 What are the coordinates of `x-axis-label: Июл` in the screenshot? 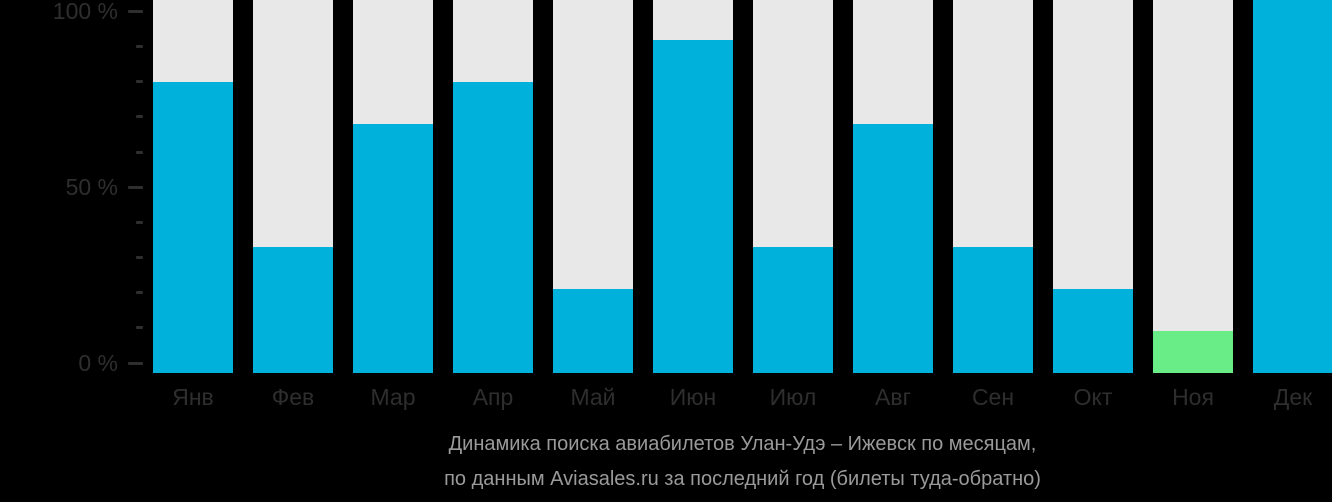 It's located at (793, 397).